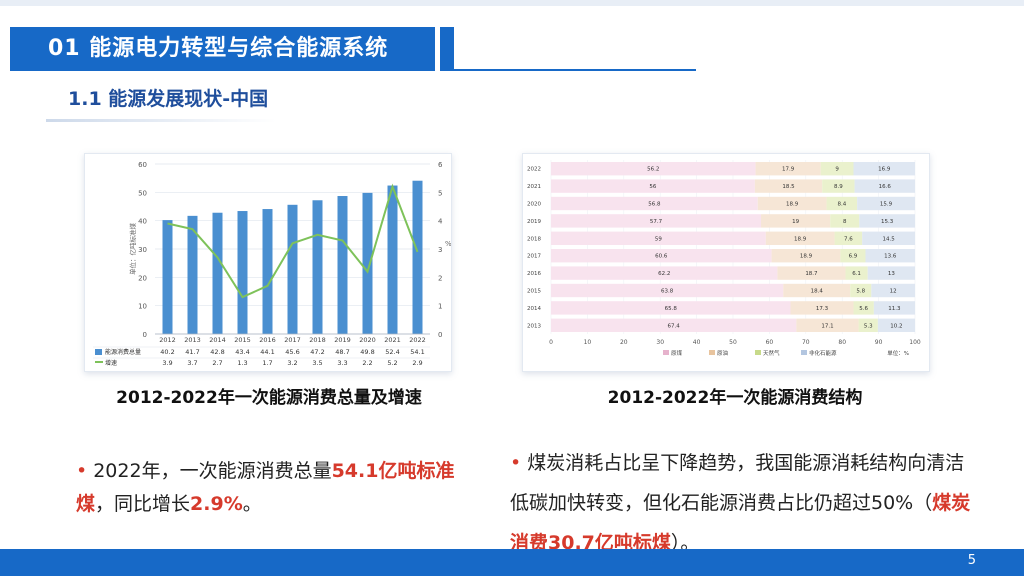 The height and width of the screenshot is (576, 1024). I want to click on data-label: 8.4, so click(841, 205).